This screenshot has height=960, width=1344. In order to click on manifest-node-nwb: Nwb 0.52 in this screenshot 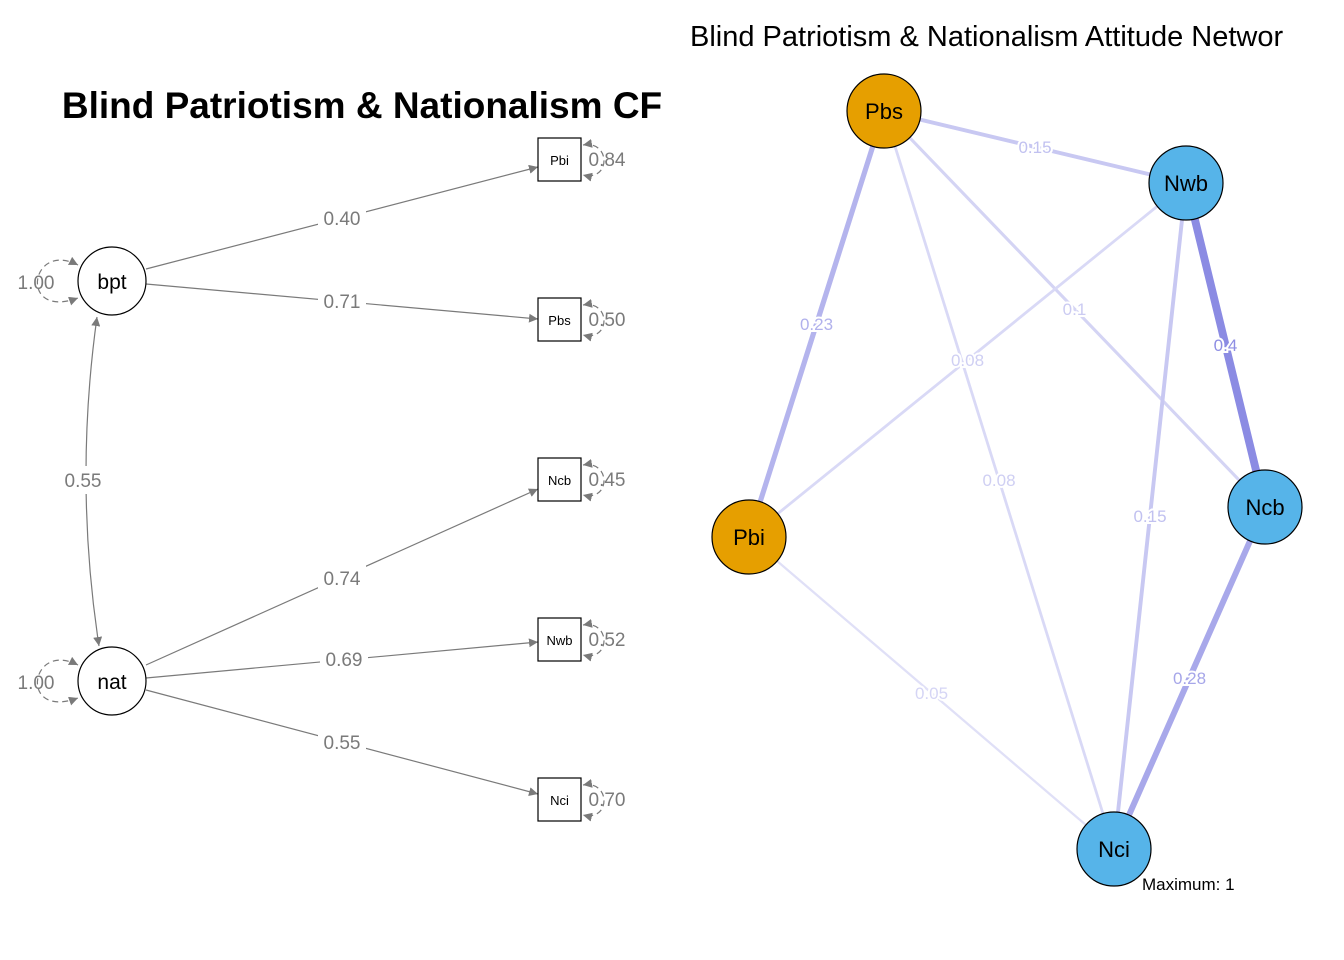, I will do `click(581, 639)`.